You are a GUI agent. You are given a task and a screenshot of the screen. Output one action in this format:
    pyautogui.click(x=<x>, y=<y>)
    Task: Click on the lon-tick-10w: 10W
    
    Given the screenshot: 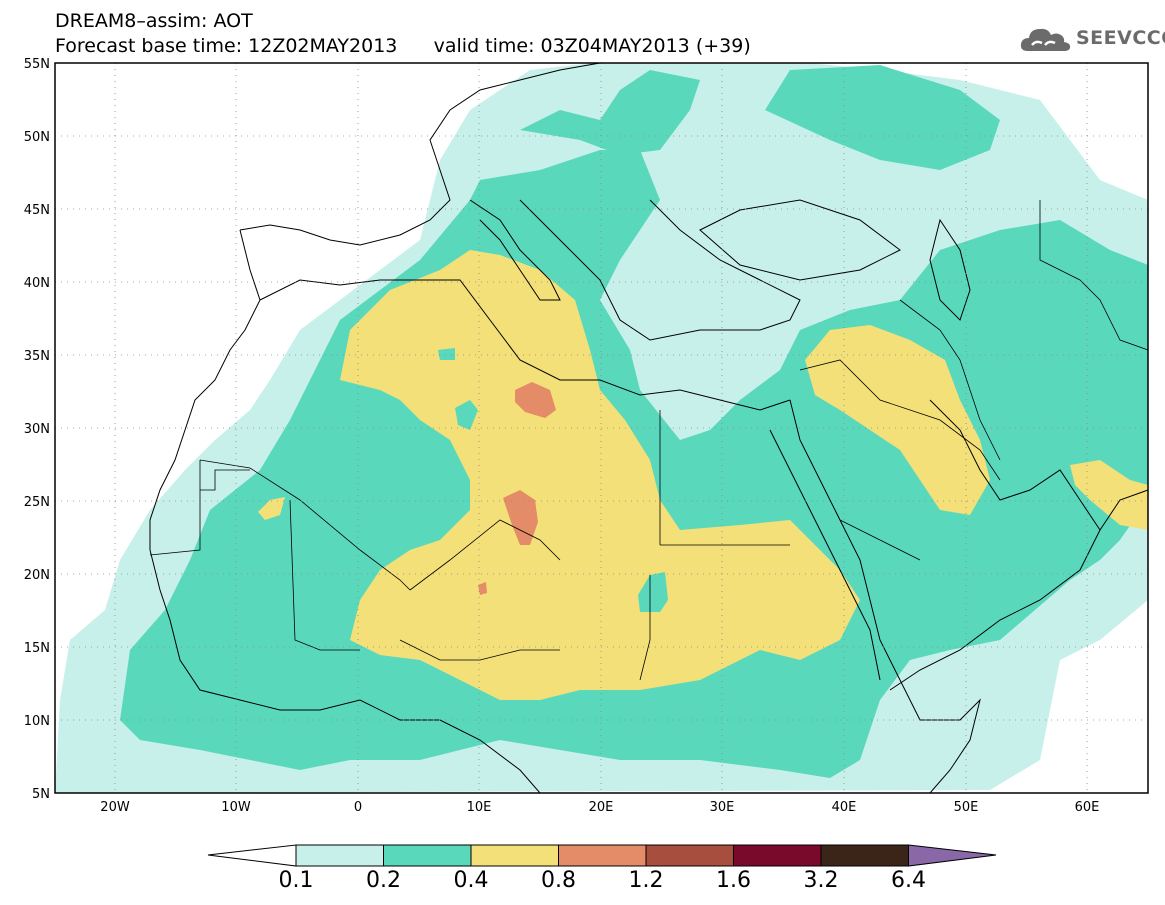 What is the action you would take?
    pyautogui.click(x=236, y=807)
    